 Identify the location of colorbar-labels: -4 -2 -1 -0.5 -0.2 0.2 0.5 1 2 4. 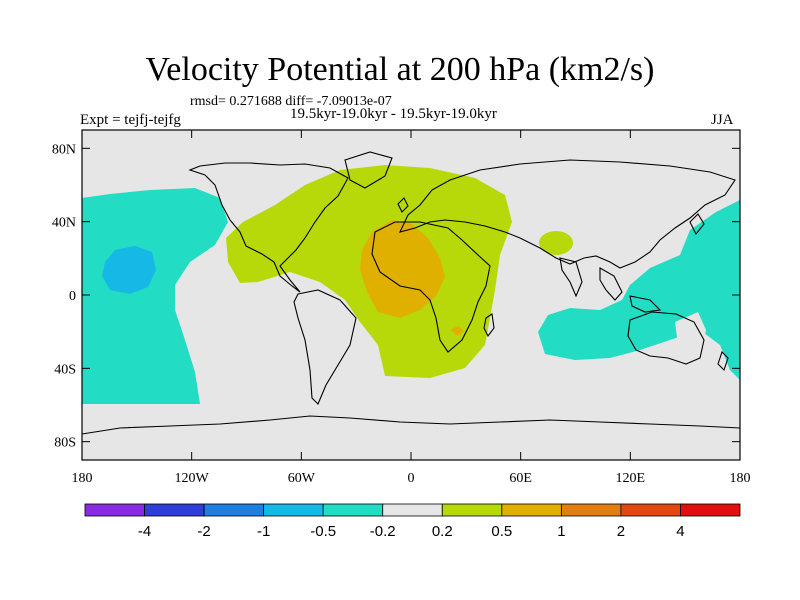
(411, 531).